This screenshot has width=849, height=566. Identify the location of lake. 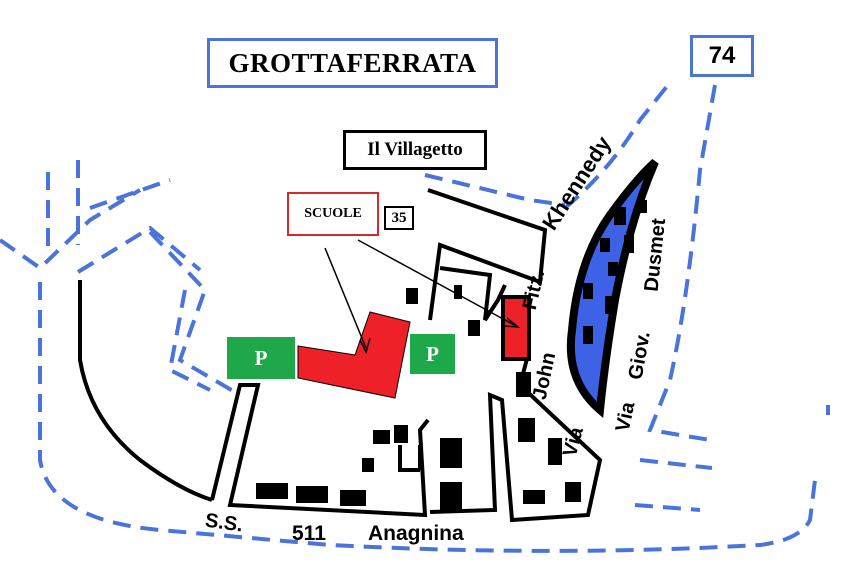
(612, 289).